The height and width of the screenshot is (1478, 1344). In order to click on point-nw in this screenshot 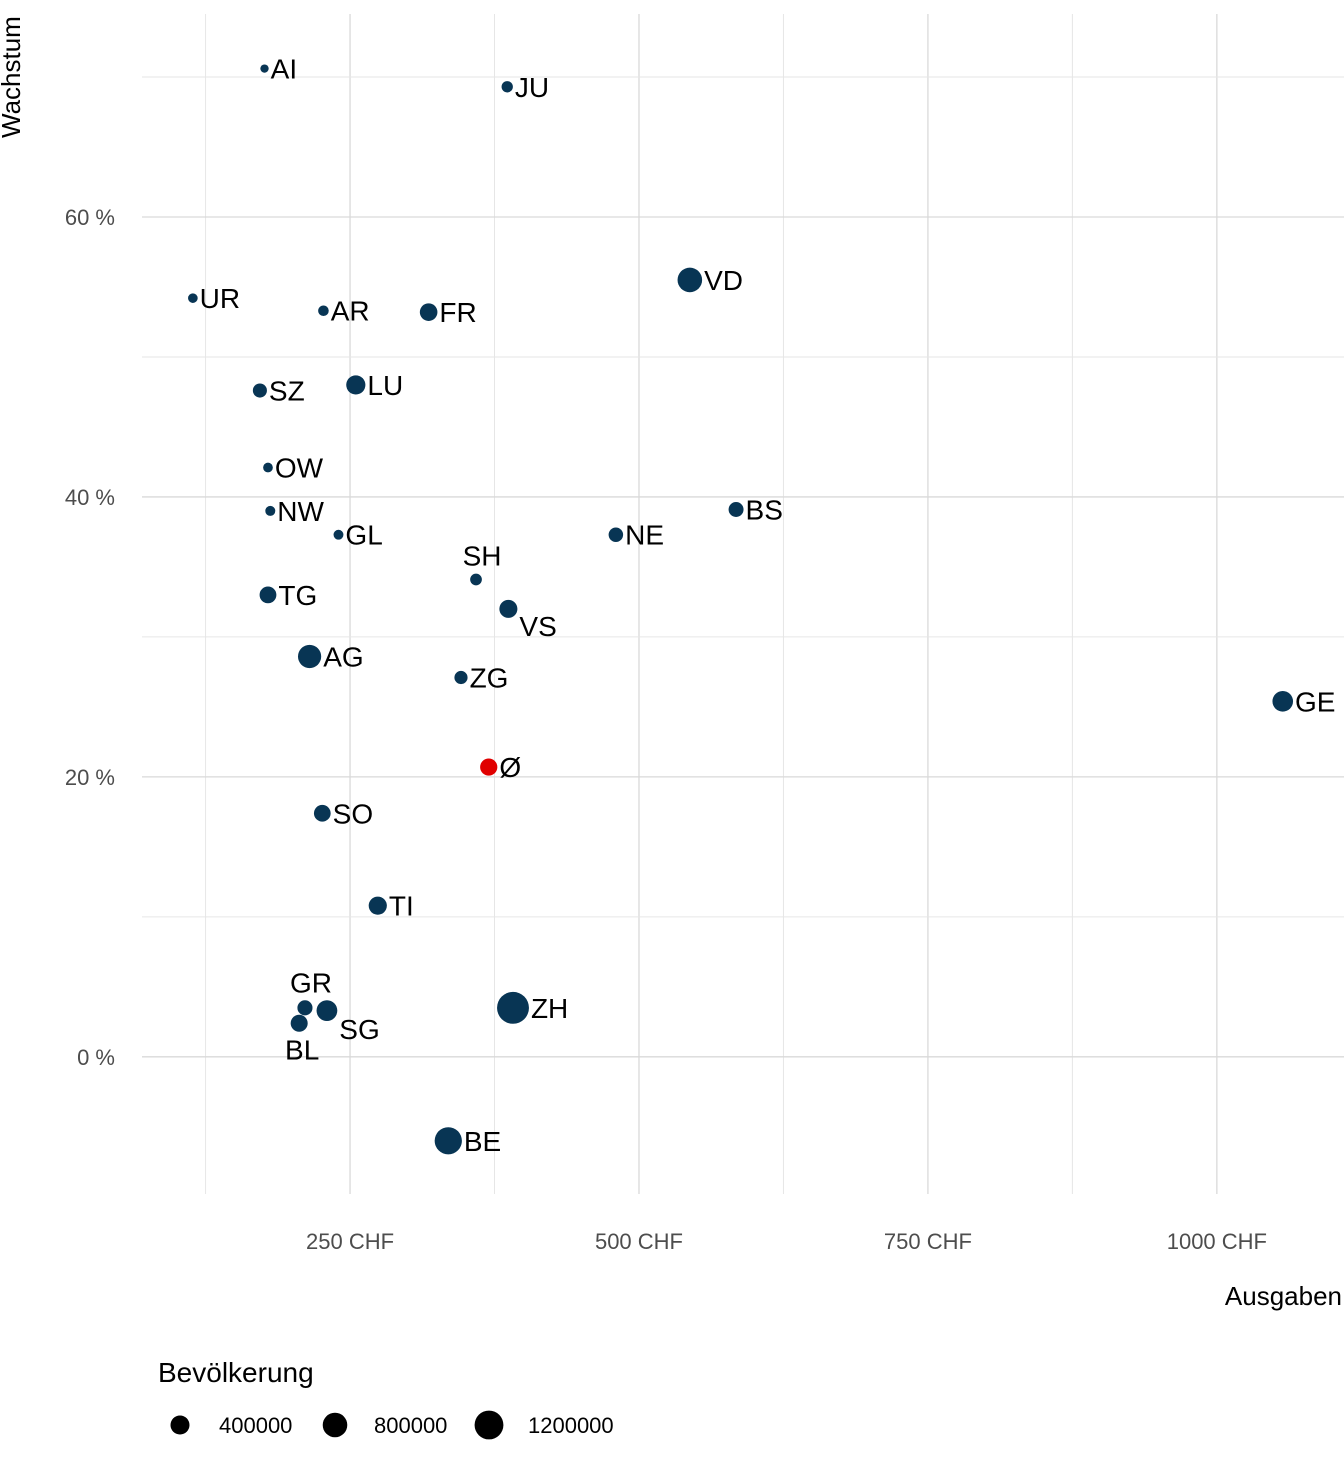, I will do `click(270, 510)`.